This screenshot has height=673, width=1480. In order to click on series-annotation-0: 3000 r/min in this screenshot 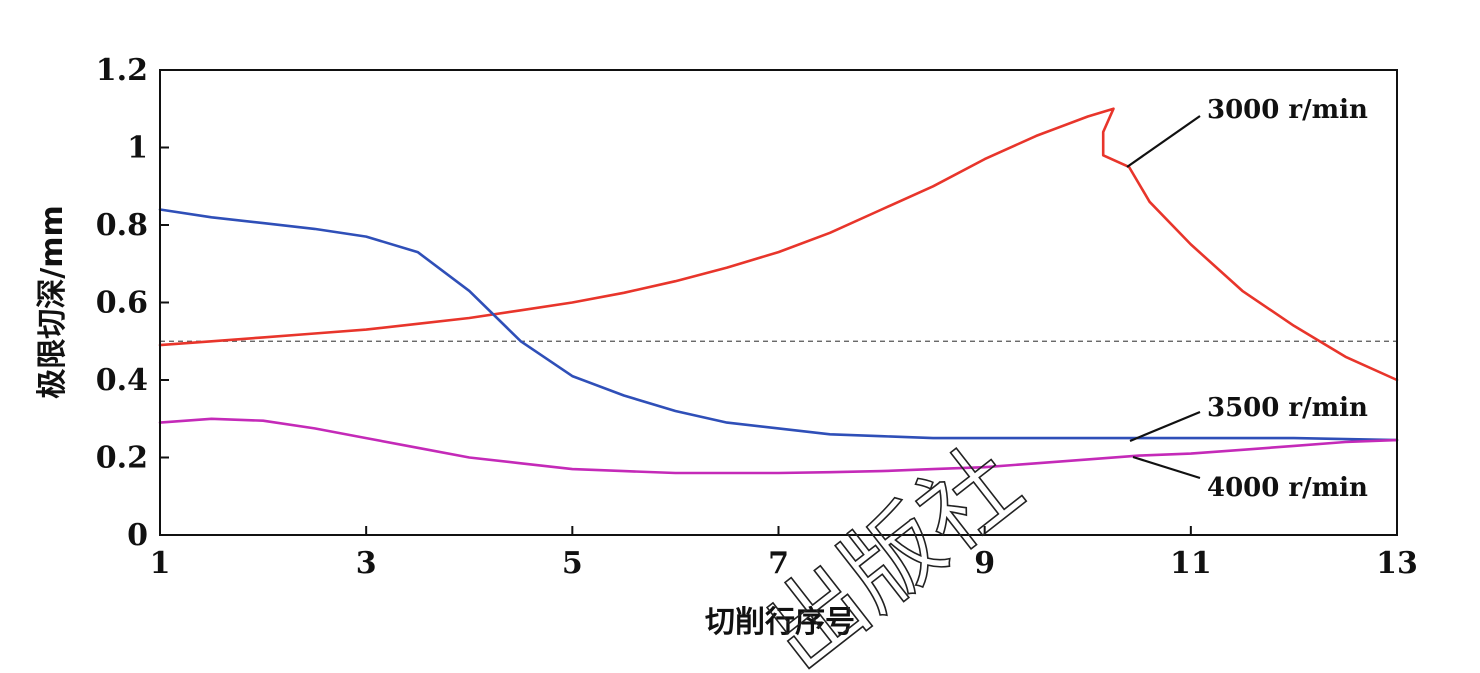, I will do `click(1287, 110)`.